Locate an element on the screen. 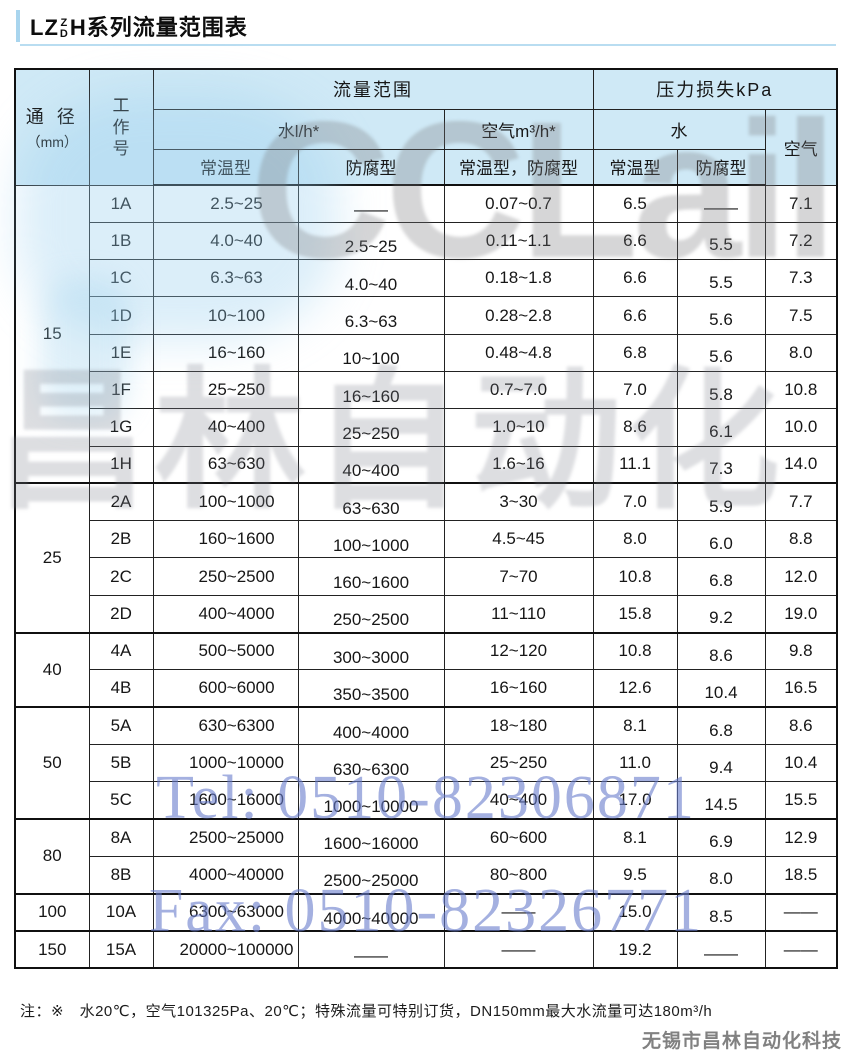 Image resolution: width=850 pixels, height=1054 pixels. ploss-water-anti-cell: 10.4 is located at coordinates (721, 688).